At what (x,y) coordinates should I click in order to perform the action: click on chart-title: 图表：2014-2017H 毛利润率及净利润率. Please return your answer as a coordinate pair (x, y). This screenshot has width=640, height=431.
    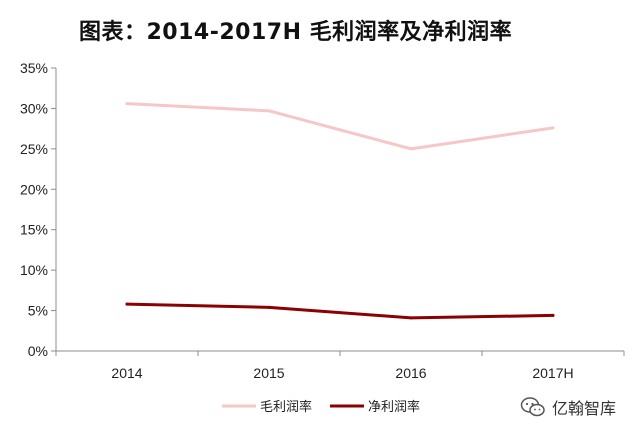
    Looking at the image, I should click on (296, 32).